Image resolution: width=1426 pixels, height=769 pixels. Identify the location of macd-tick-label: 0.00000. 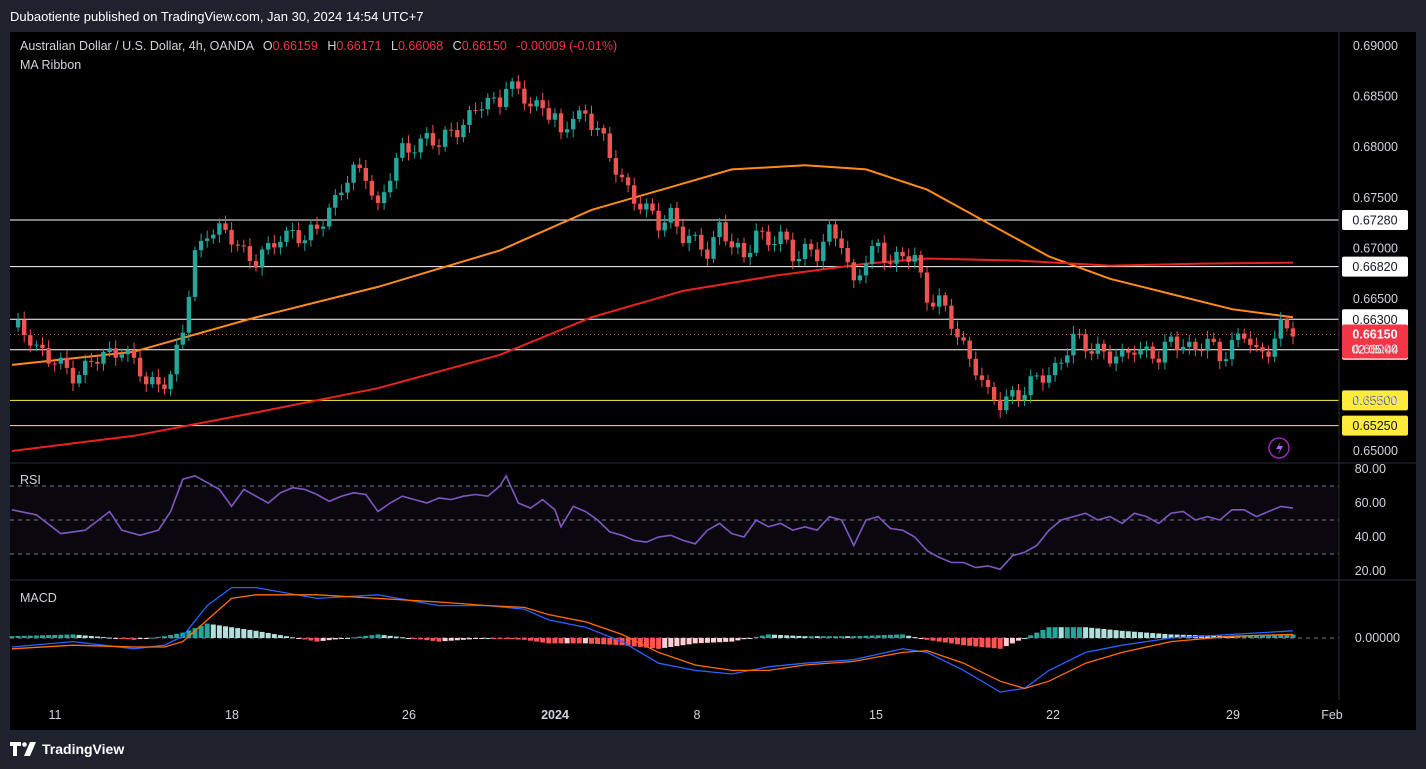
(1377, 638).